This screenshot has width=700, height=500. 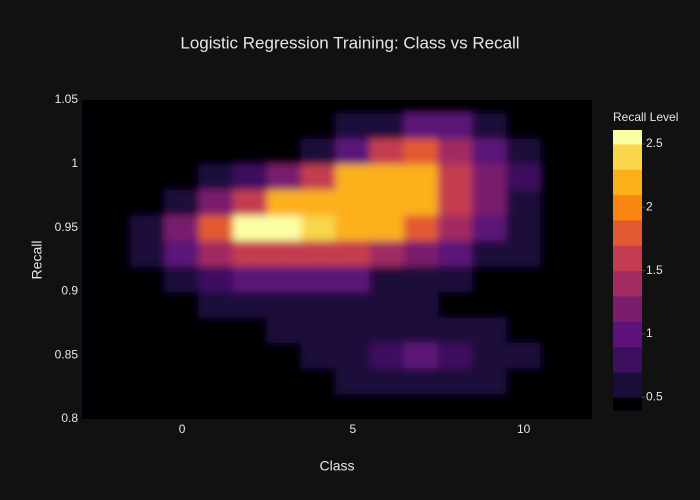 What do you see at coordinates (74, 163) in the screenshot?
I see `y-tick-label: 1` at bounding box center [74, 163].